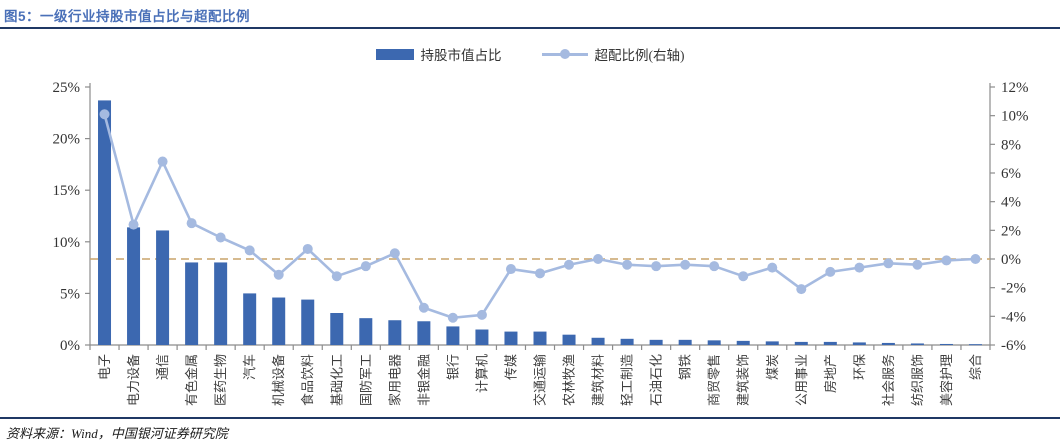 The height and width of the screenshot is (448, 1060). Describe the element at coordinates (530, 54) in the screenshot. I see `chart-legend: 持股市值占比 超配比例(右轴)` at that location.